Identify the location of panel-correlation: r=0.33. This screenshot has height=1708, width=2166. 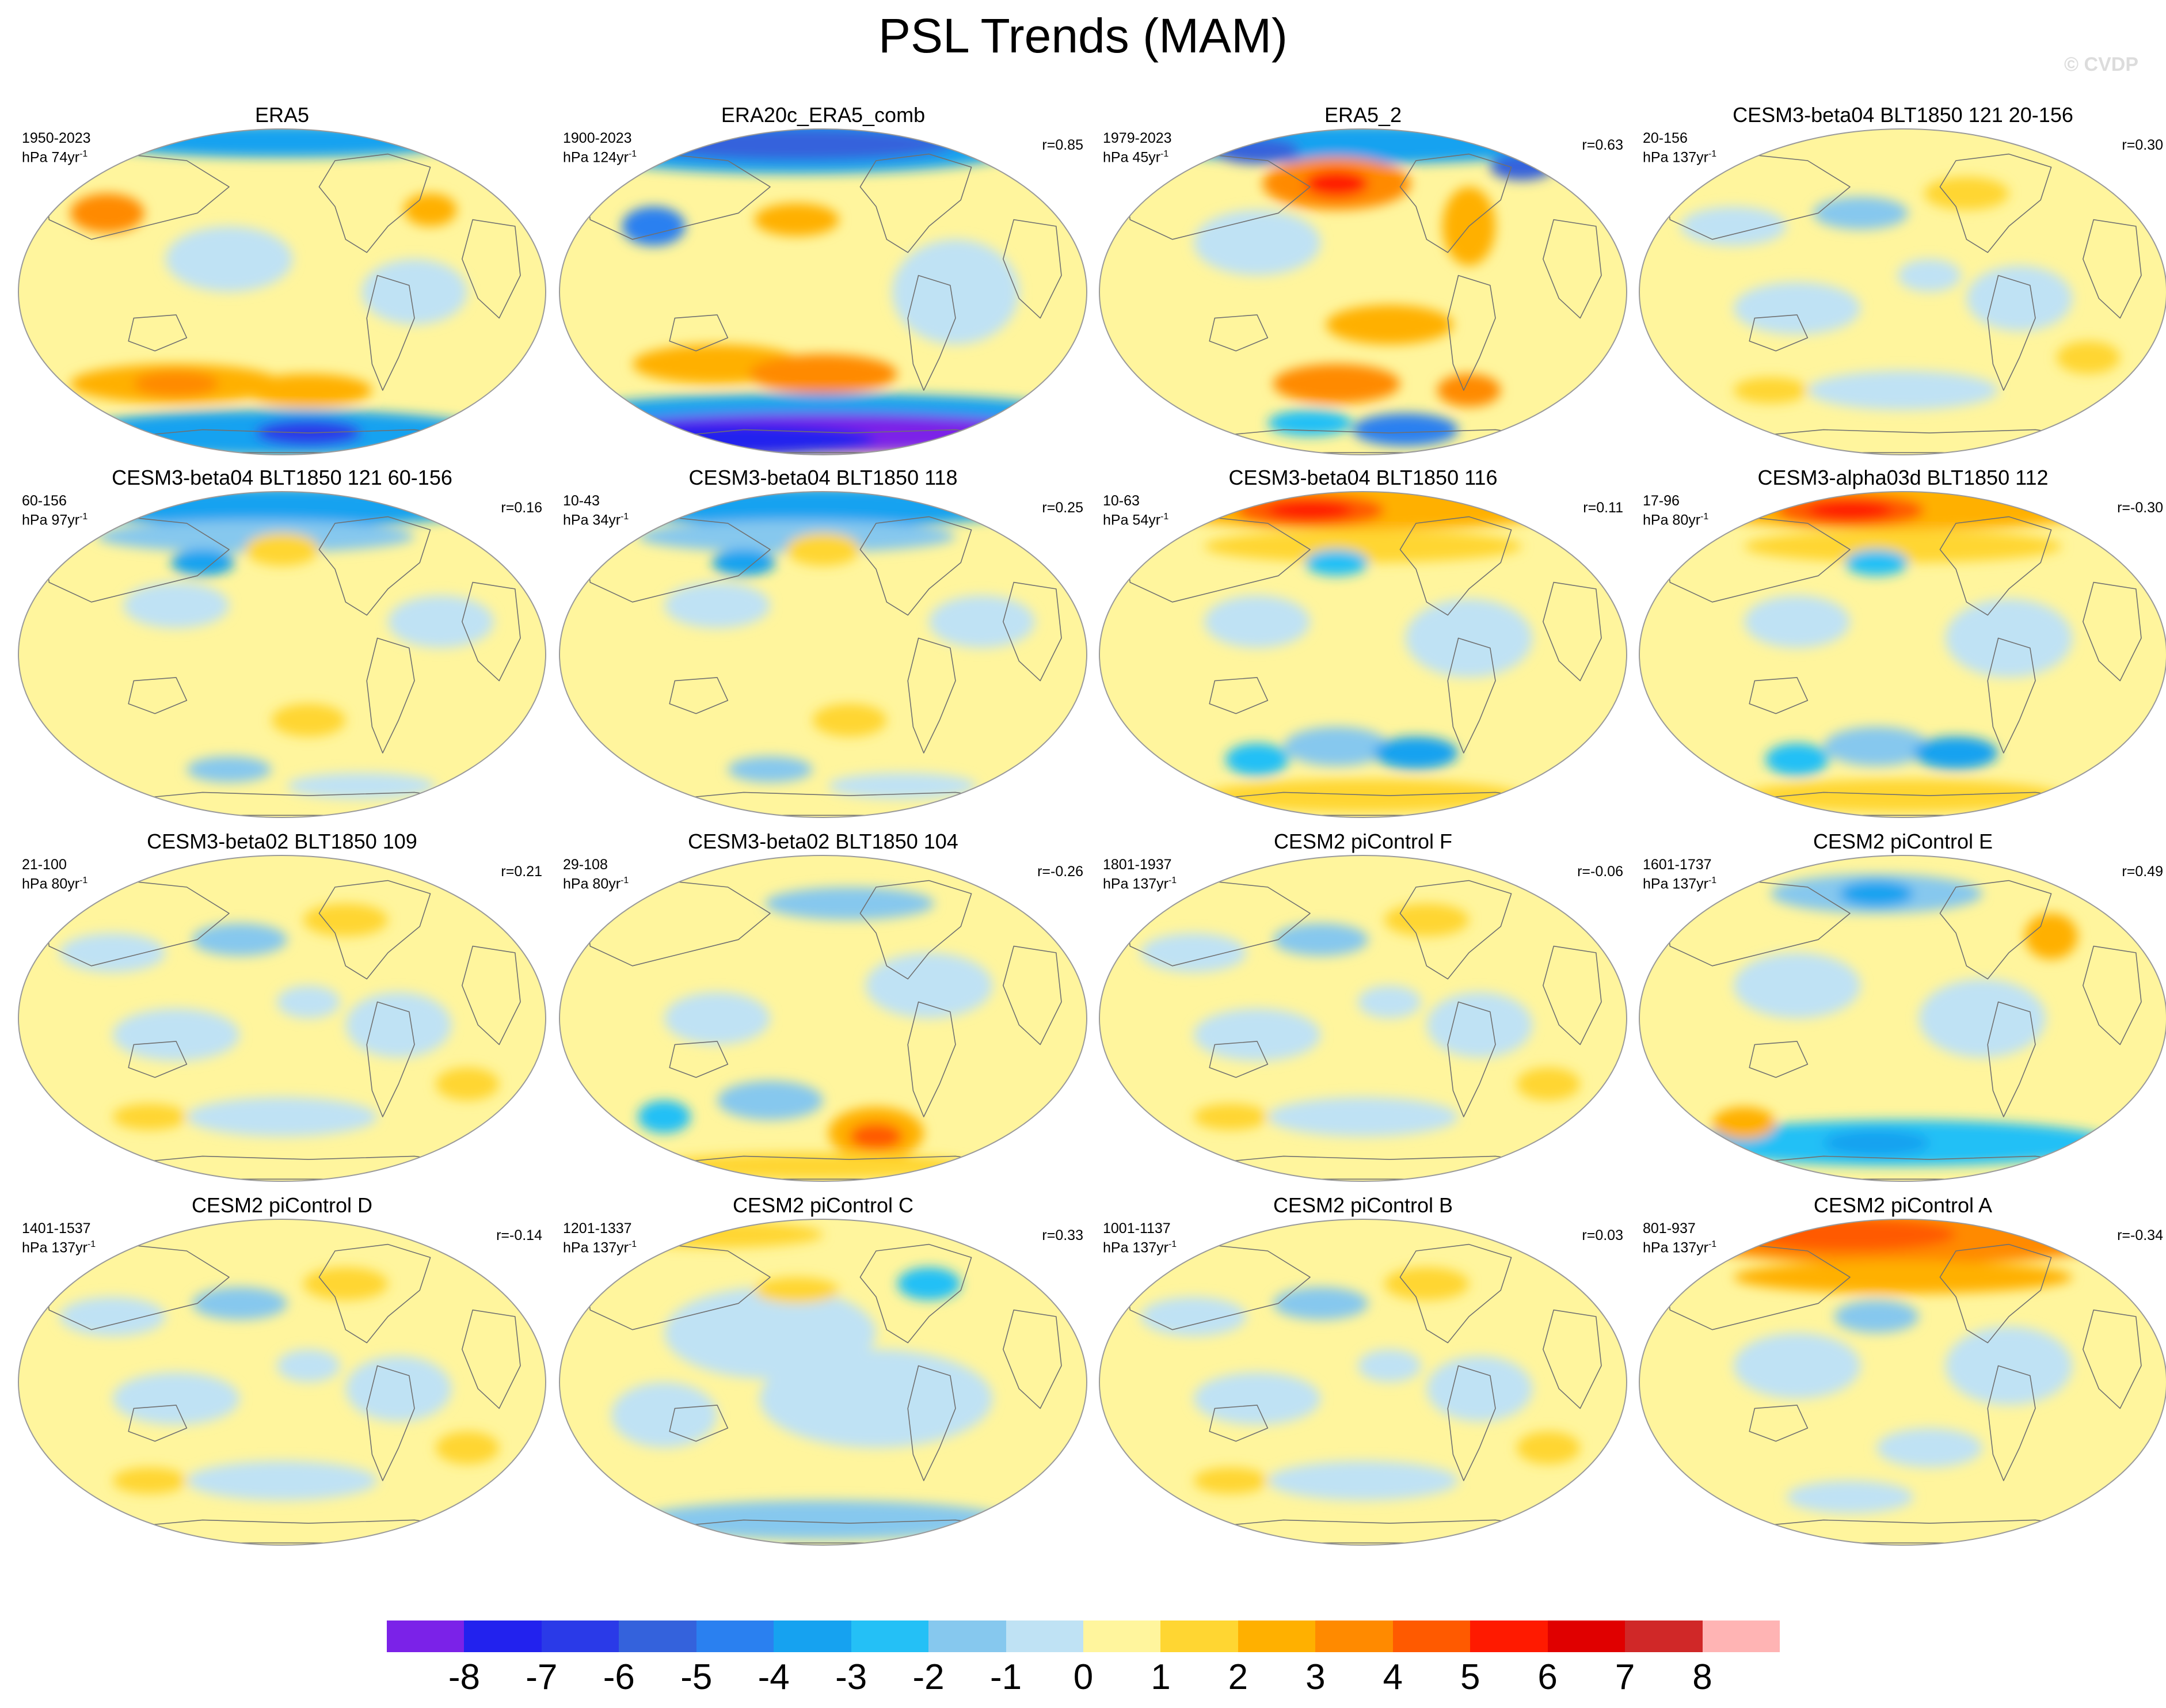
(1062, 1235).